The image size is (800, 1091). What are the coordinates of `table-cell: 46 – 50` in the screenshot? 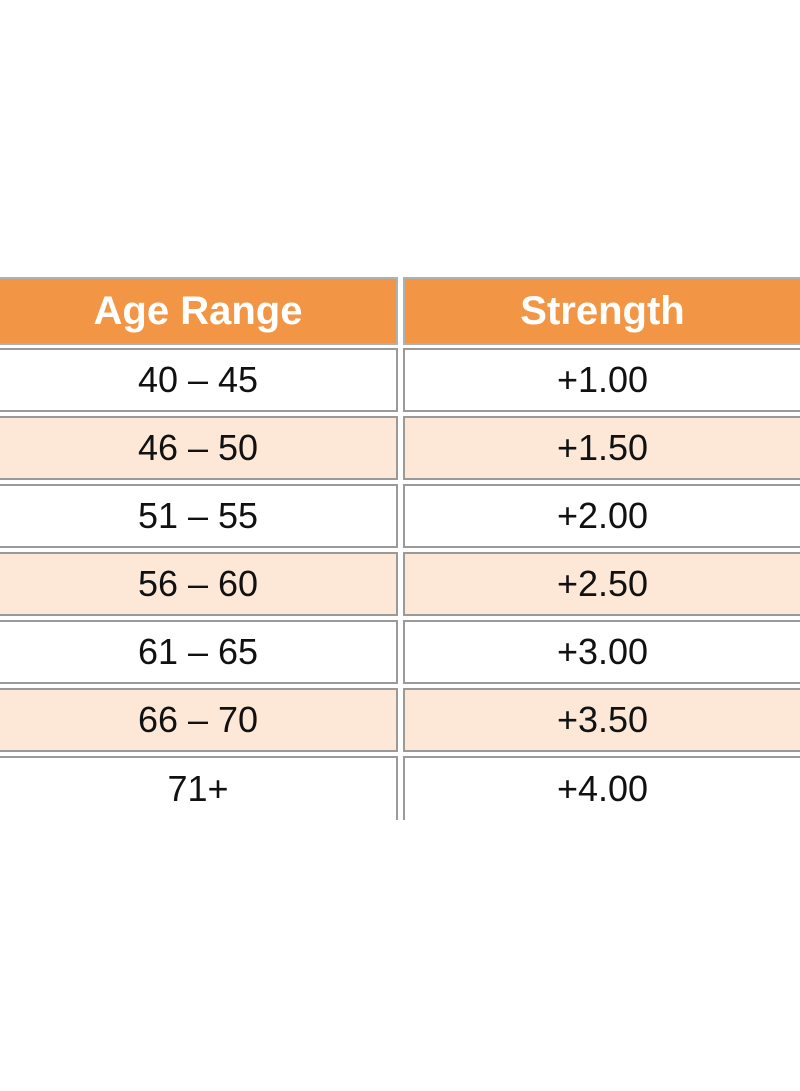 It's located at (199, 448).